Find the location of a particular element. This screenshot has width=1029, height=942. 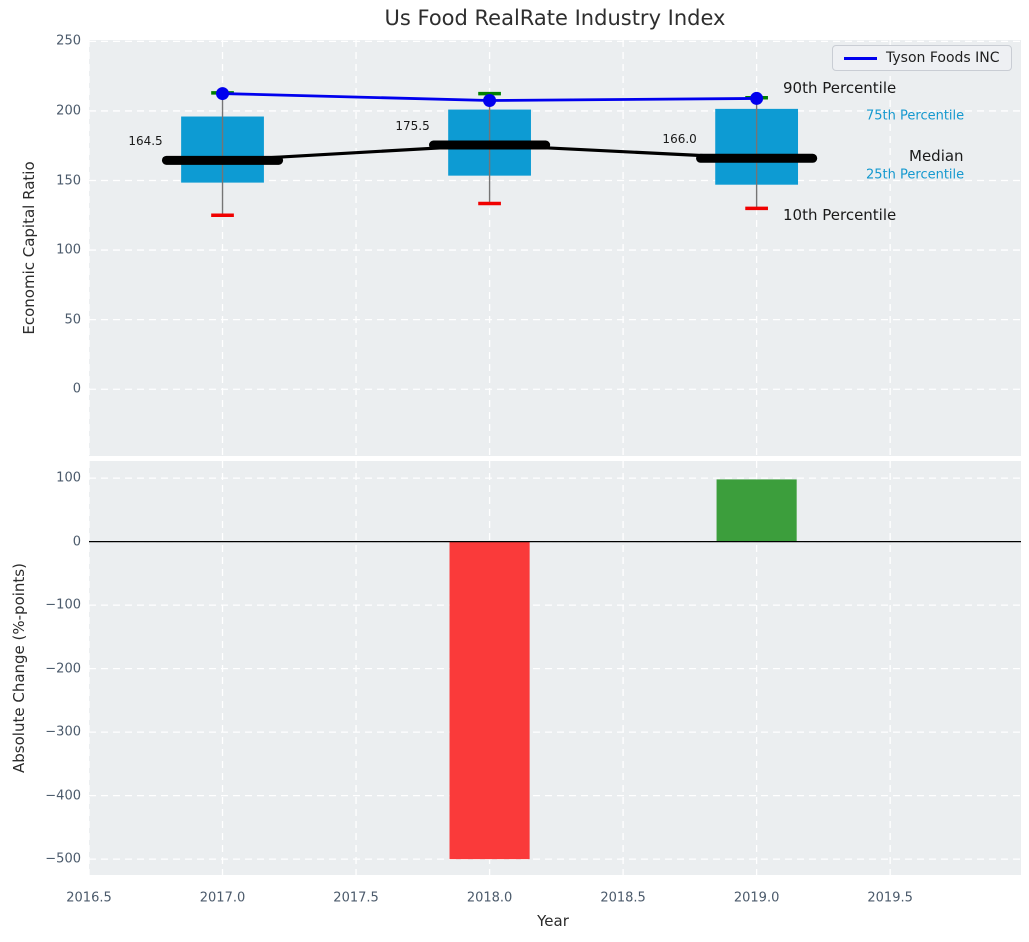

median-value-label: 164.5 is located at coordinates (145, 141).